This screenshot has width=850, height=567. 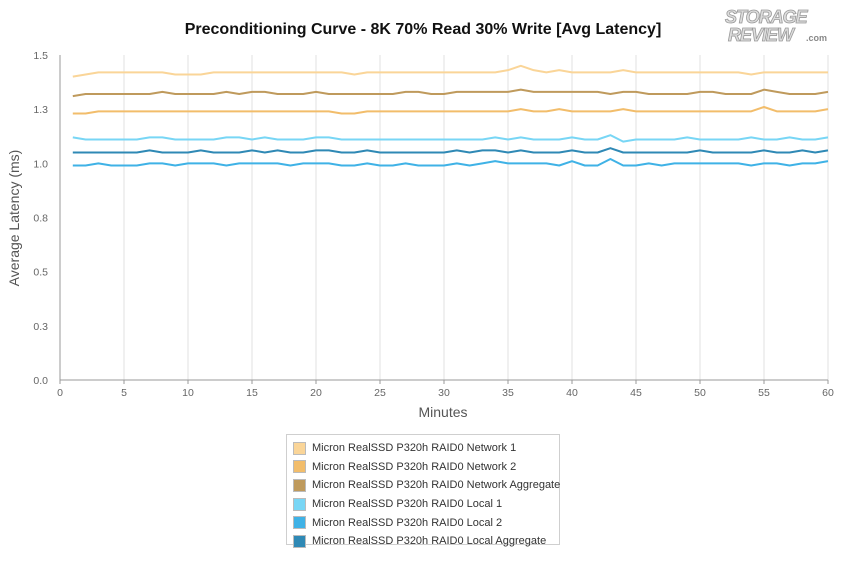 What do you see at coordinates (442, 412) in the screenshot?
I see `x-axis-label: Minutes` at bounding box center [442, 412].